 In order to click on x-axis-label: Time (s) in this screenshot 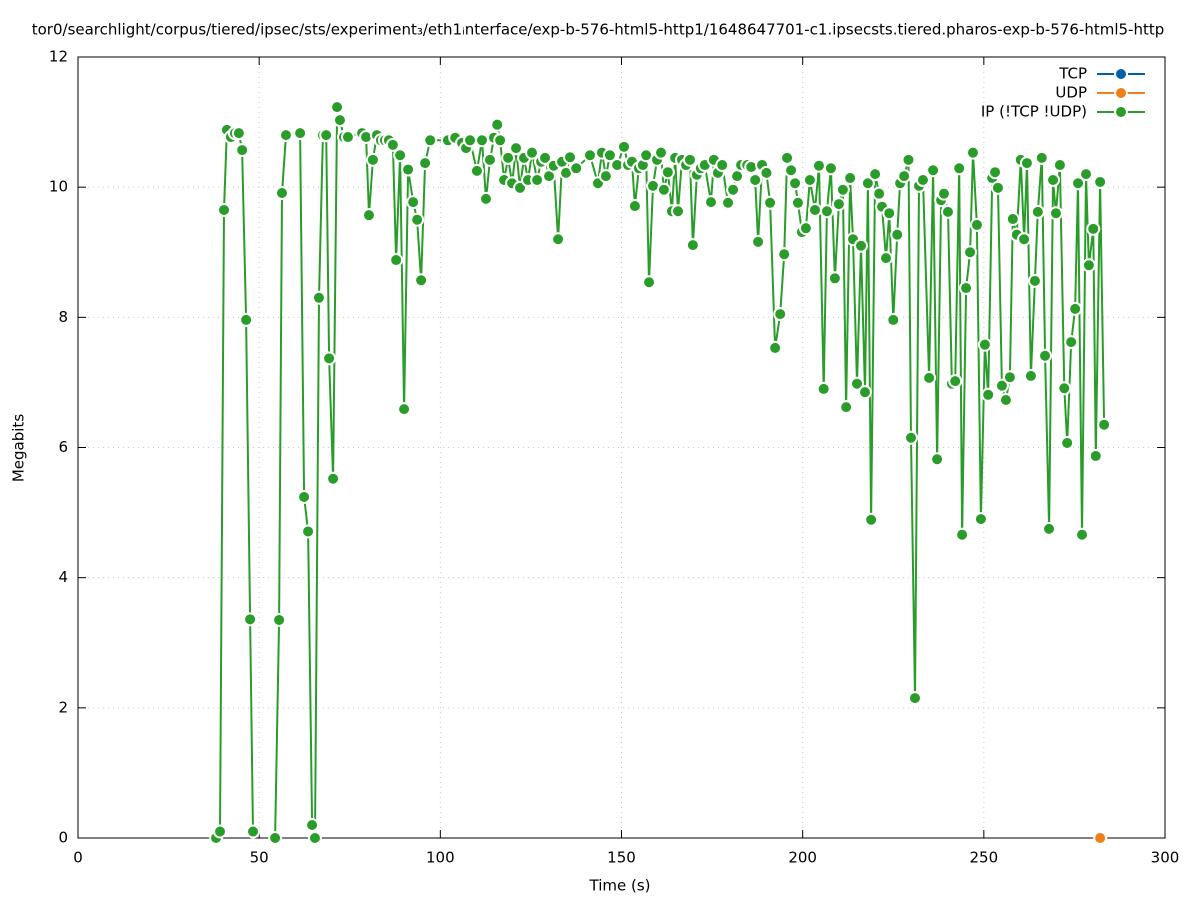, I will do `click(620, 886)`.